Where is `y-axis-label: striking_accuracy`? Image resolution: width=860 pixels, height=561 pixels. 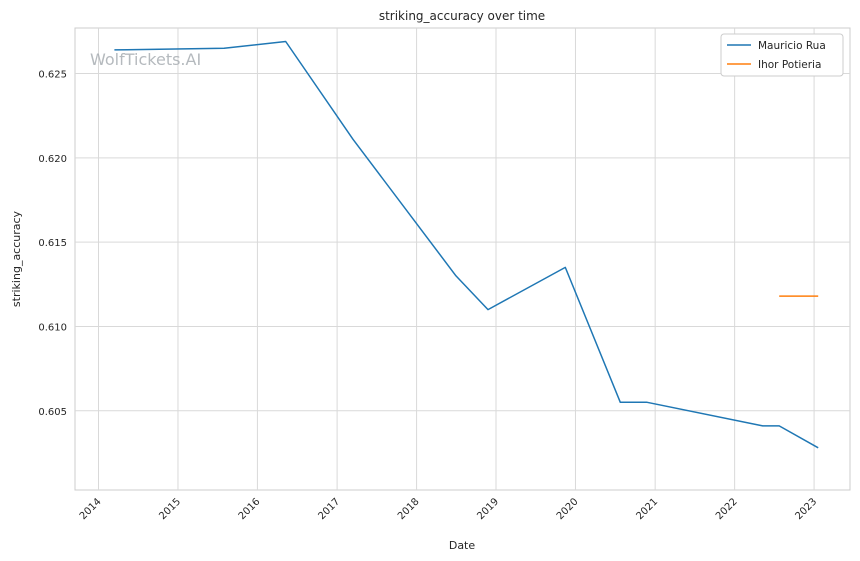
y-axis-label: striking_accuracy is located at coordinates (16, 258).